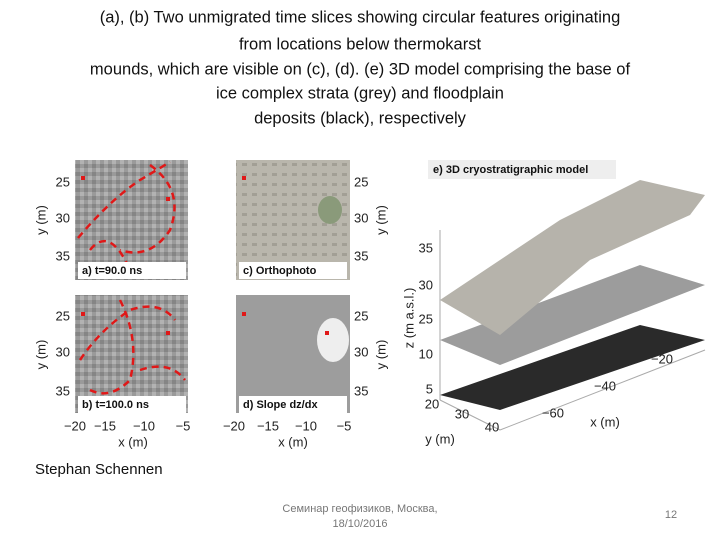 This screenshot has height=540, width=720. Describe the element at coordinates (360, 93) in the screenshot. I see `title-line: ice complex strata (grey) and floodplain` at that location.